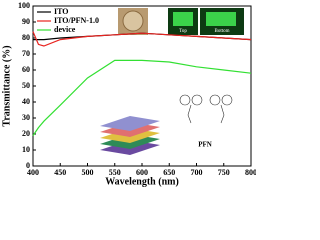 This screenshot has width=320, height=240. What do you see at coordinates (197, 172) in the screenshot?
I see `x-tick-label: 700` at bounding box center [197, 172].